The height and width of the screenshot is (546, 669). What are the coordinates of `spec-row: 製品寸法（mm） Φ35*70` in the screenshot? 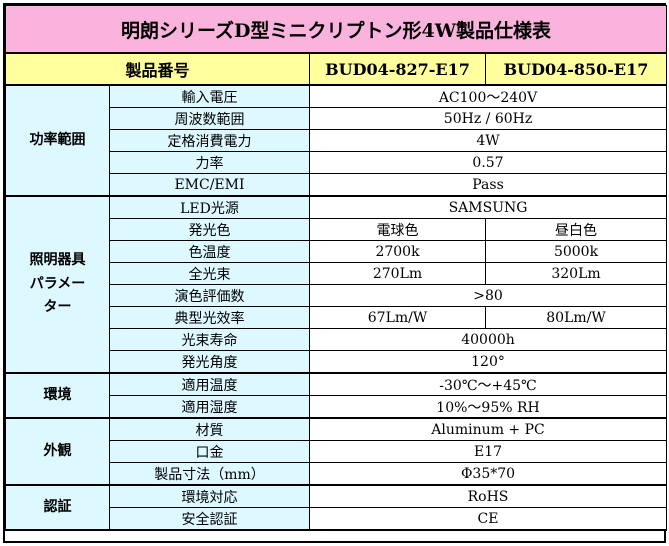 It's located at (337, 474).